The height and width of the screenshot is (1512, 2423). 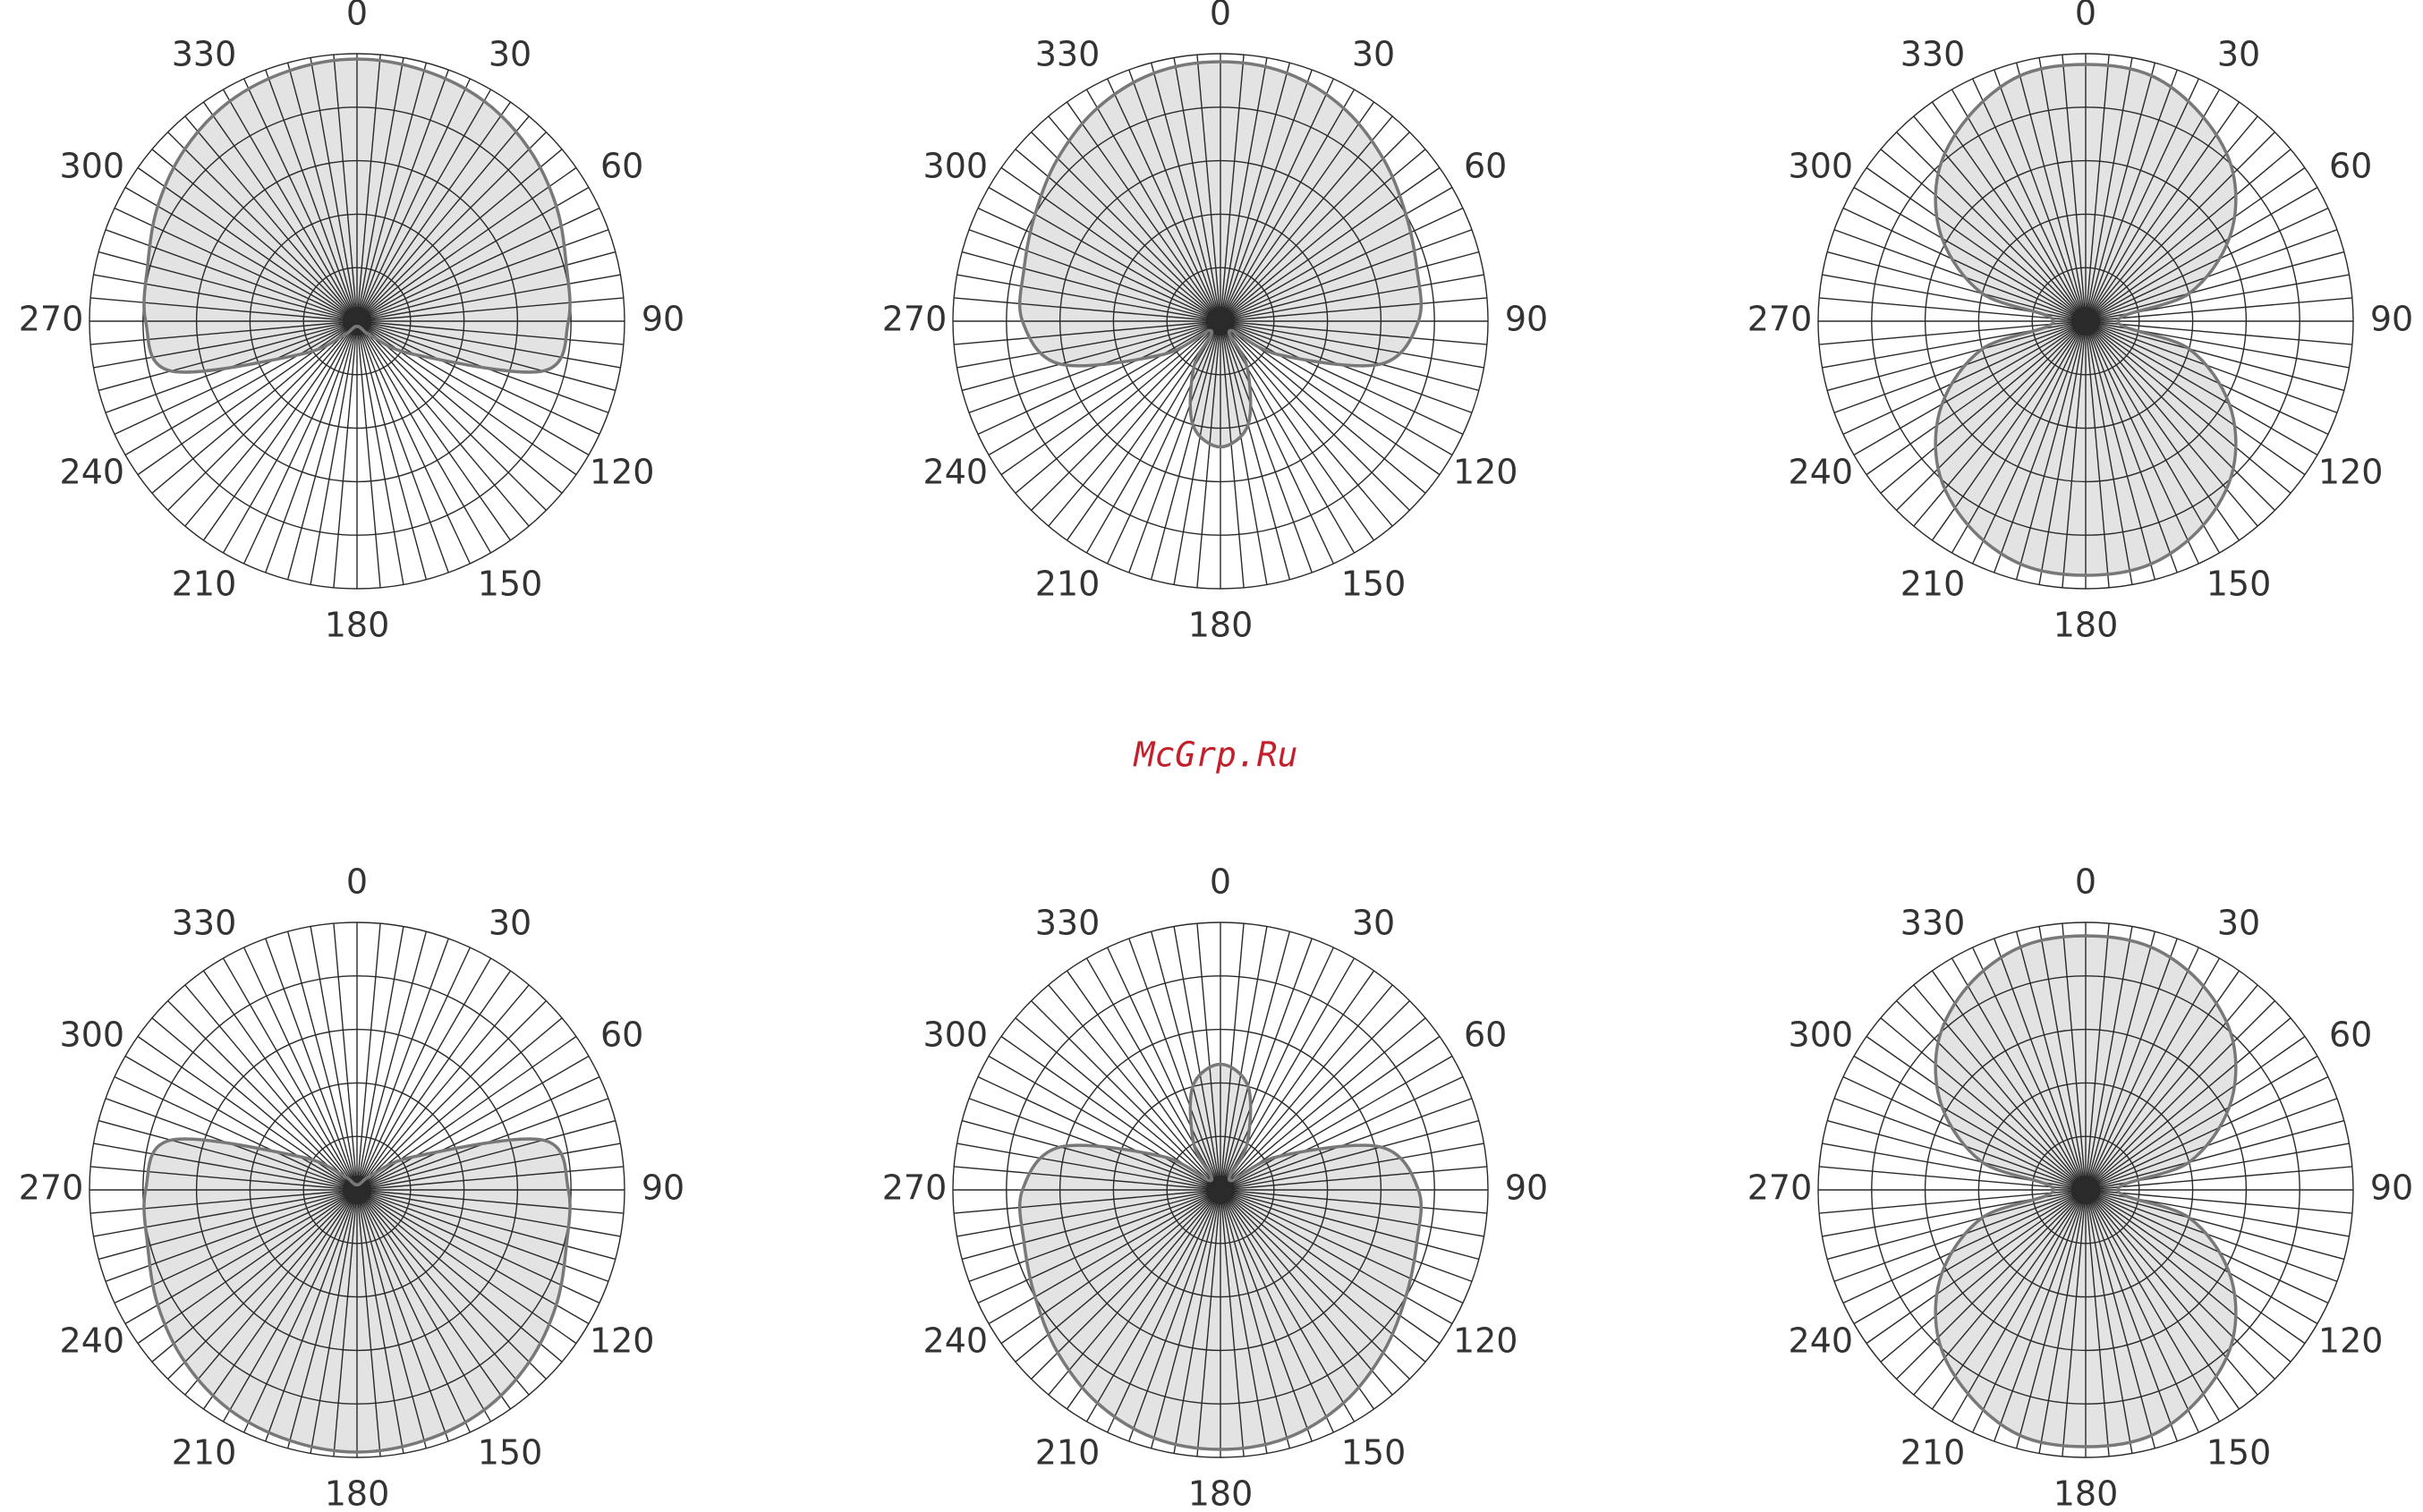 I want to click on angle-tick-label: 300, so click(x=956, y=166).